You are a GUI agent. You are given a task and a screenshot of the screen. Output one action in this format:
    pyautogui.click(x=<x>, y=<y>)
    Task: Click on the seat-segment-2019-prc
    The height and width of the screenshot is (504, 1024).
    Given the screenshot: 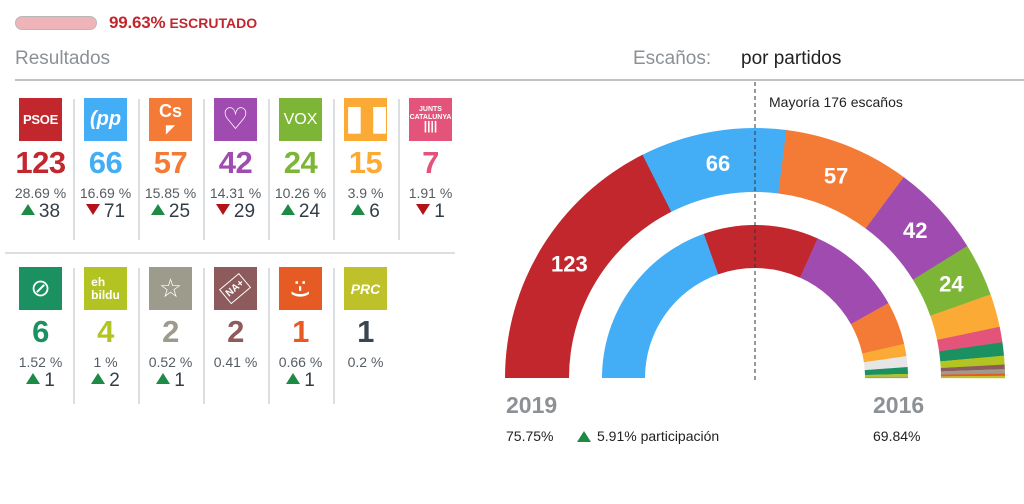 What is the action you would take?
    pyautogui.click(x=973, y=377)
    